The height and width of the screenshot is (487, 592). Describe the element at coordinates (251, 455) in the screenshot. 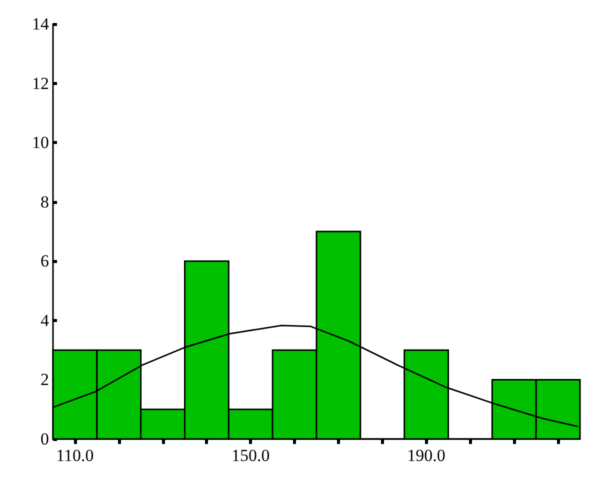

I see `x-tick-label: 150.0` at that location.